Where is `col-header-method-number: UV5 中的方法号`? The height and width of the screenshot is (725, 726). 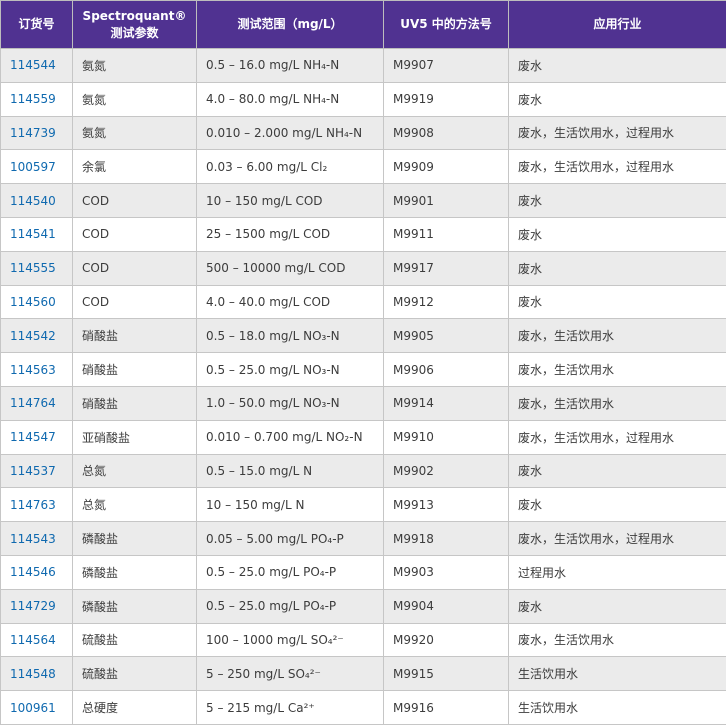 col-header-method-number: UV5 中的方法号 is located at coordinates (446, 24).